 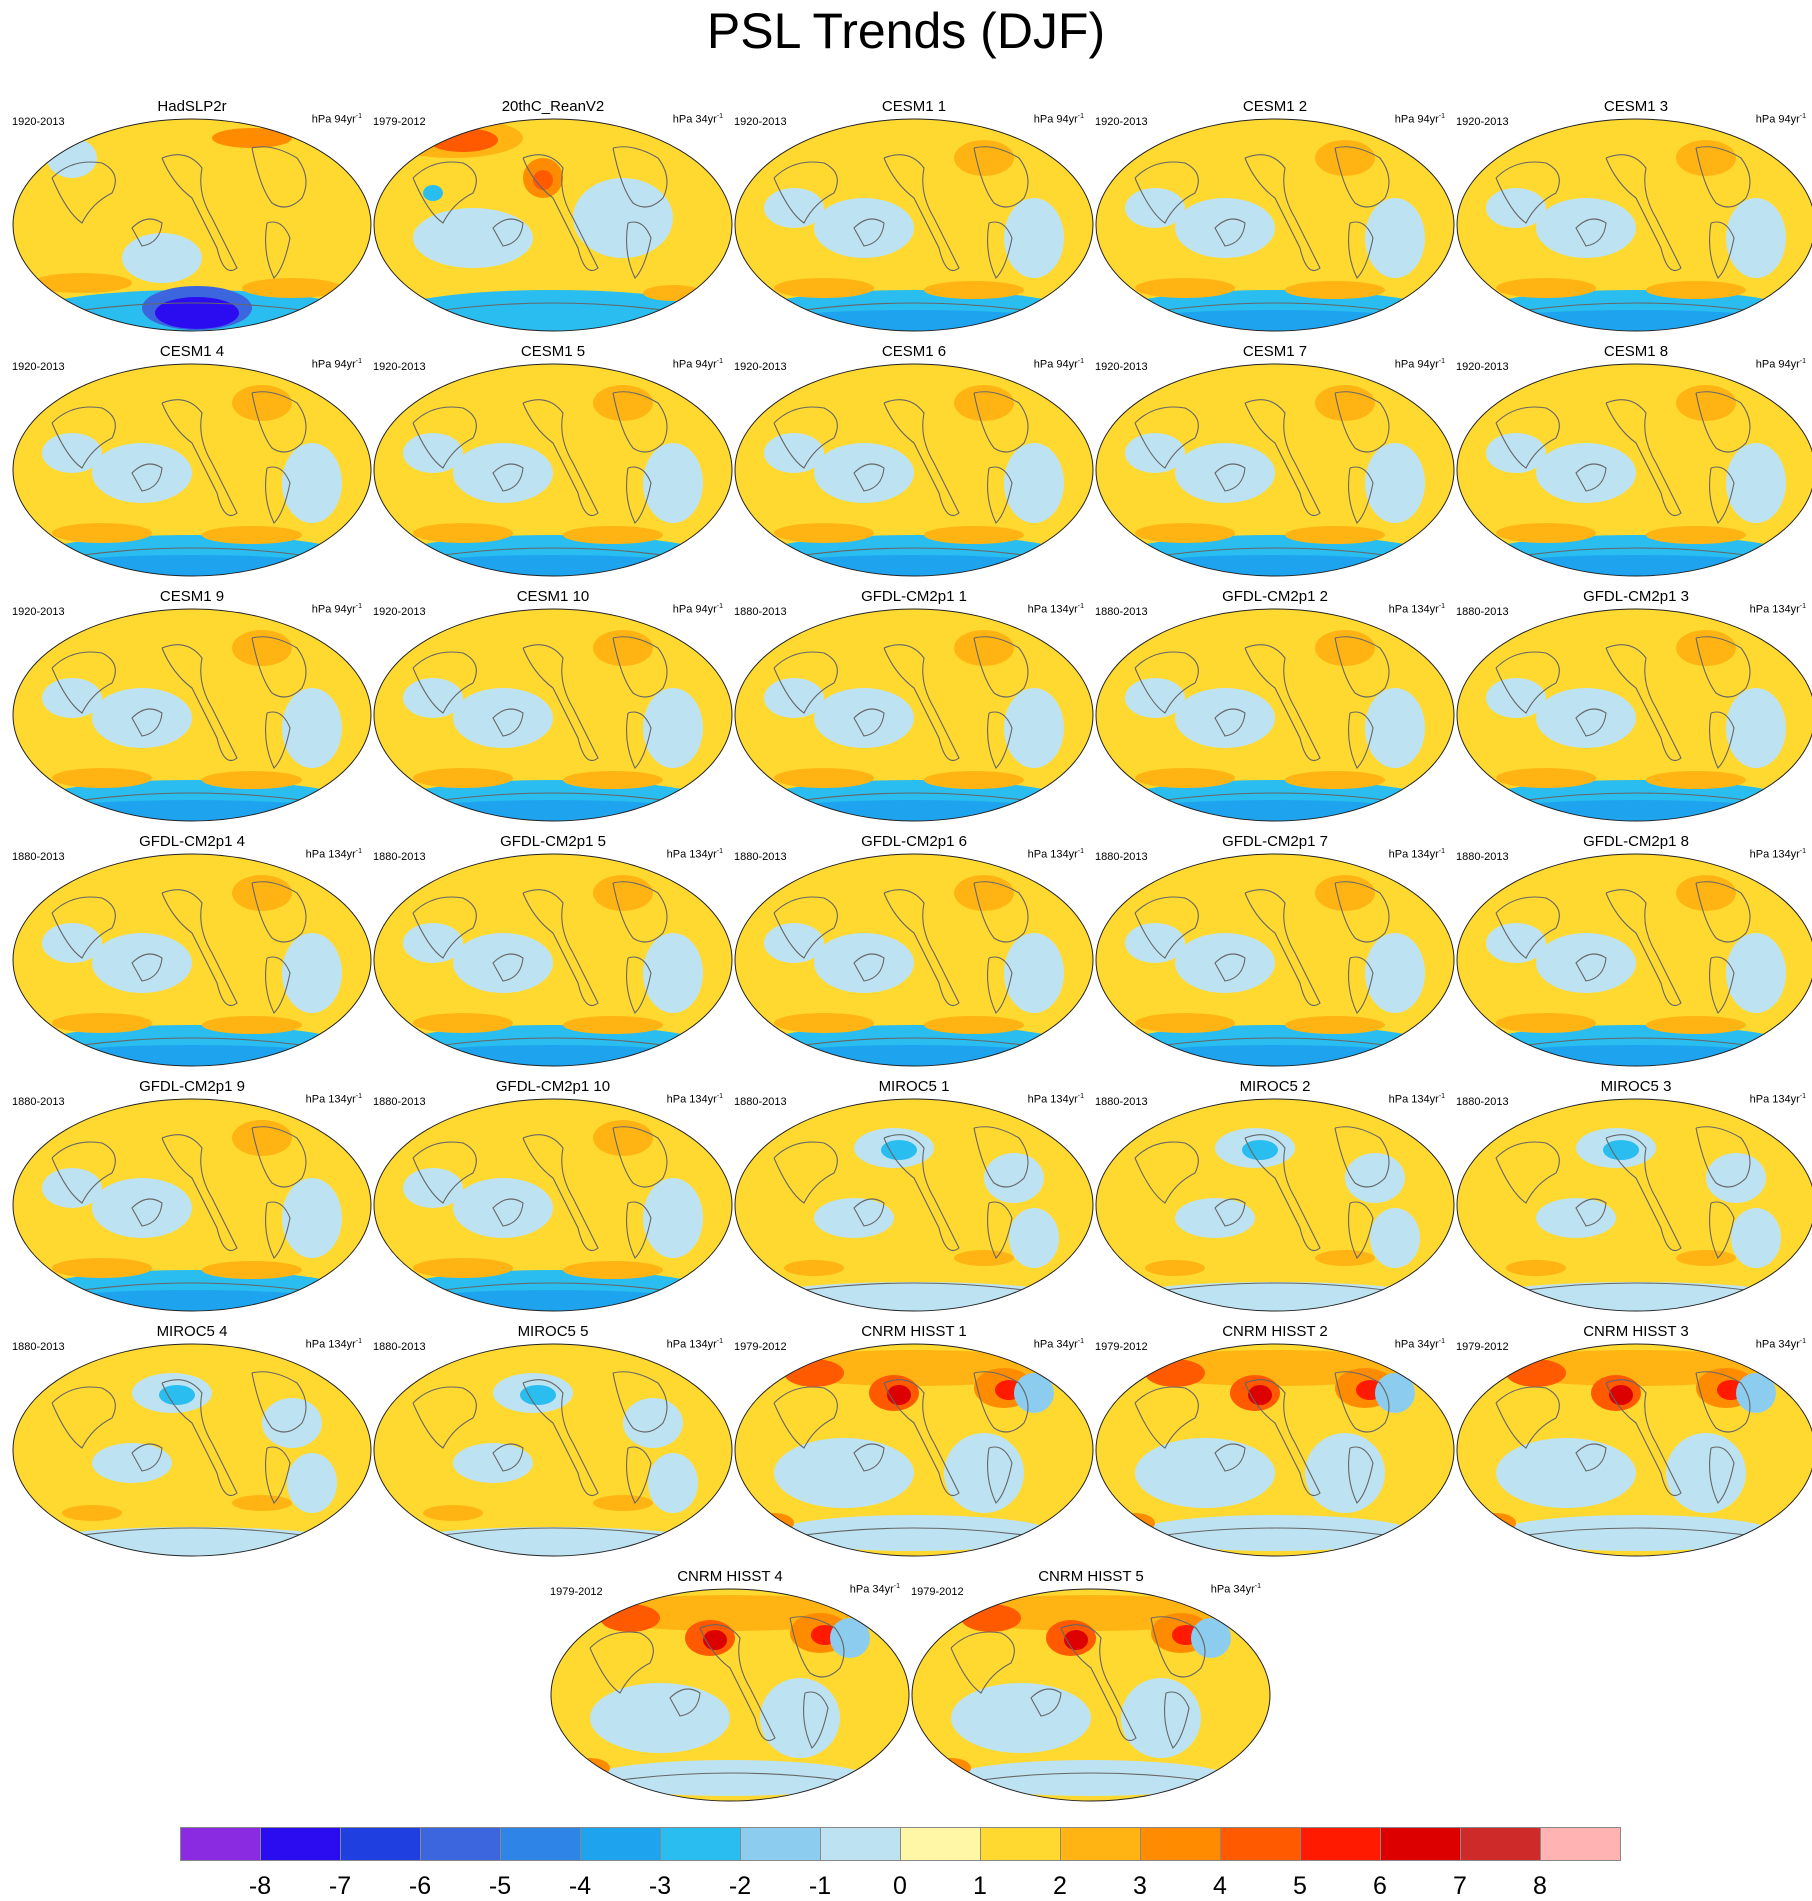 What do you see at coordinates (1416, 364) in the screenshot?
I see `units-label: hPa 94yr` at bounding box center [1416, 364].